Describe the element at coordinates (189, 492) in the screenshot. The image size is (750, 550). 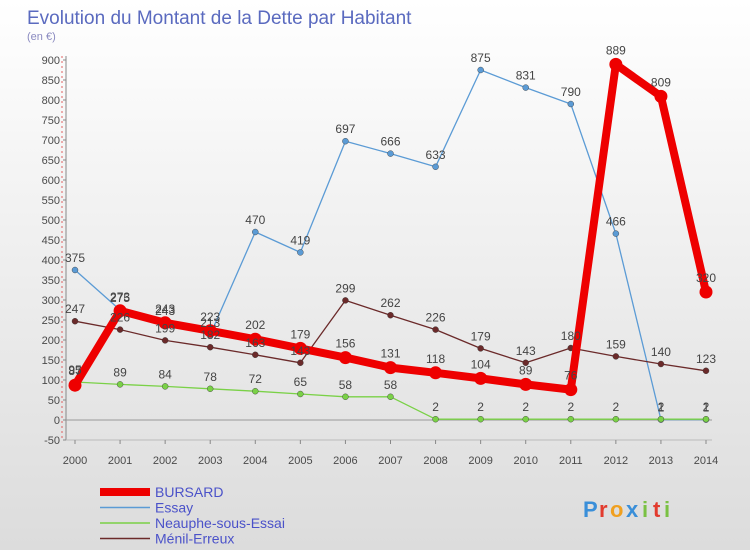
I see `legend-label: BURSARD` at that location.